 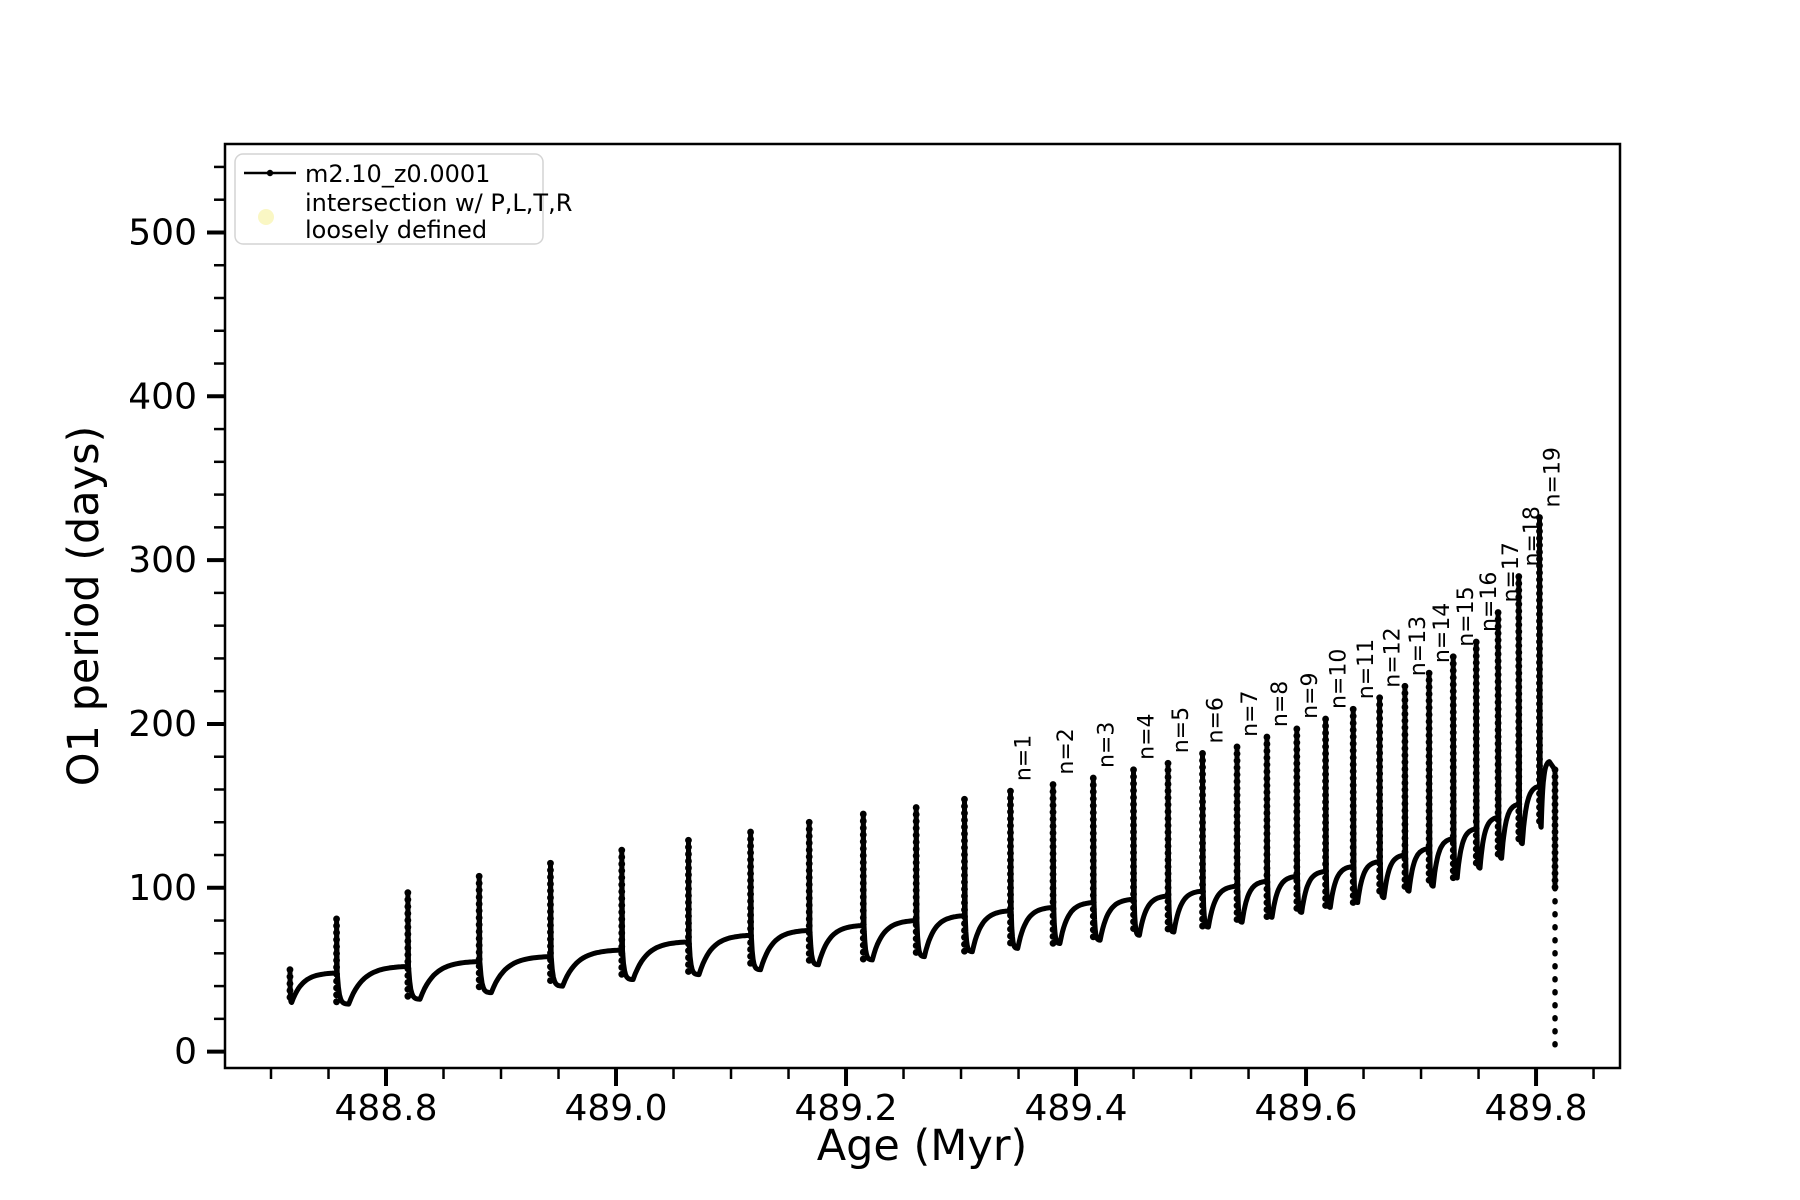 What do you see at coordinates (397, 174) in the screenshot?
I see `legend-label-series: m2.10_z0.0001` at bounding box center [397, 174].